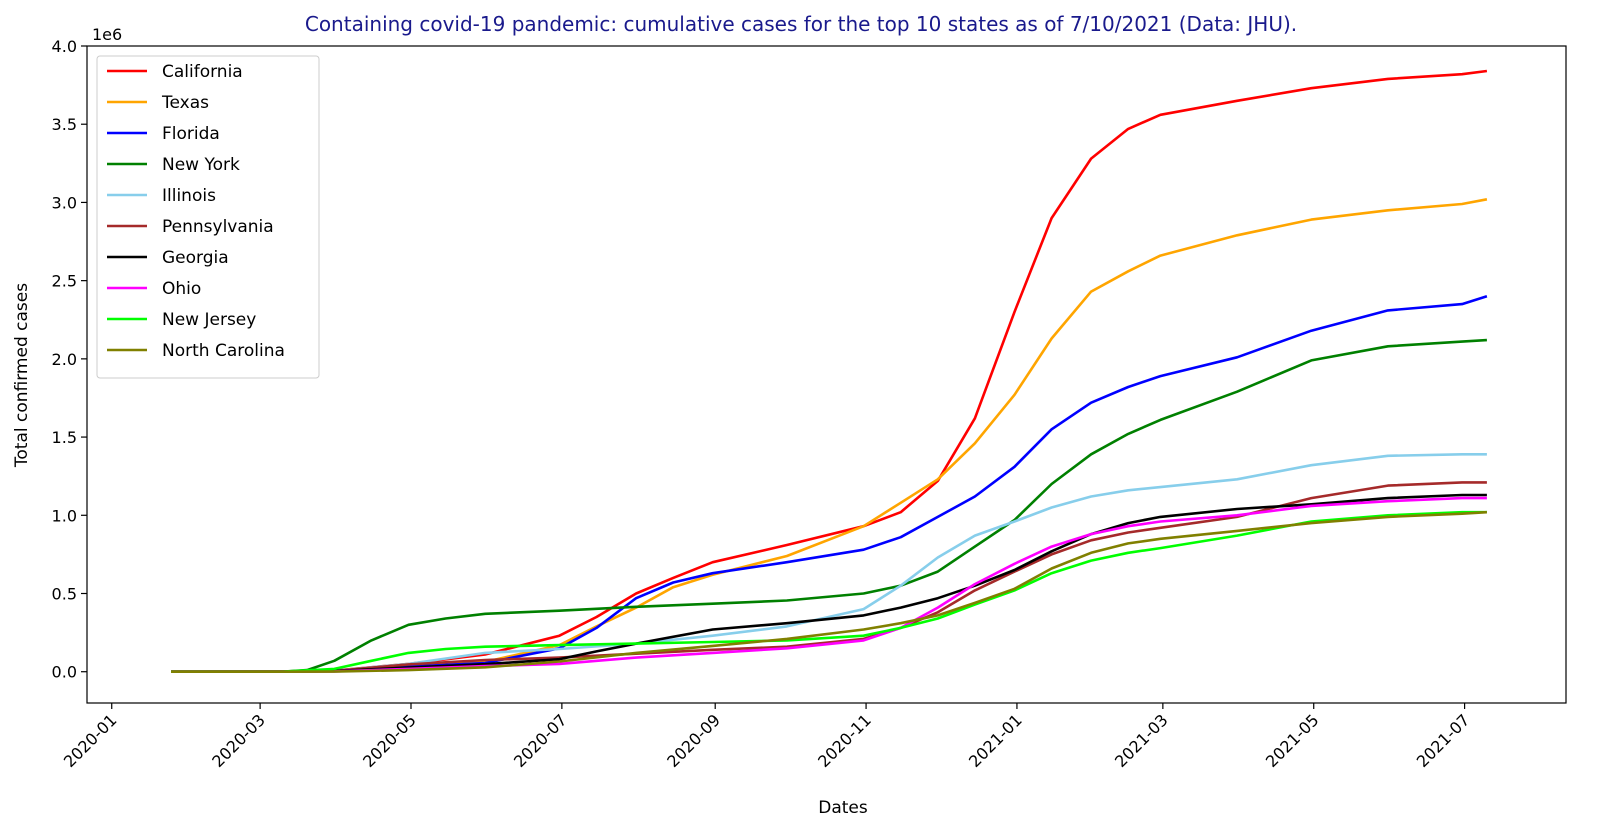 This screenshot has height=834, width=1604. What do you see at coordinates (202, 72) in the screenshot?
I see `legend-label: California` at bounding box center [202, 72].